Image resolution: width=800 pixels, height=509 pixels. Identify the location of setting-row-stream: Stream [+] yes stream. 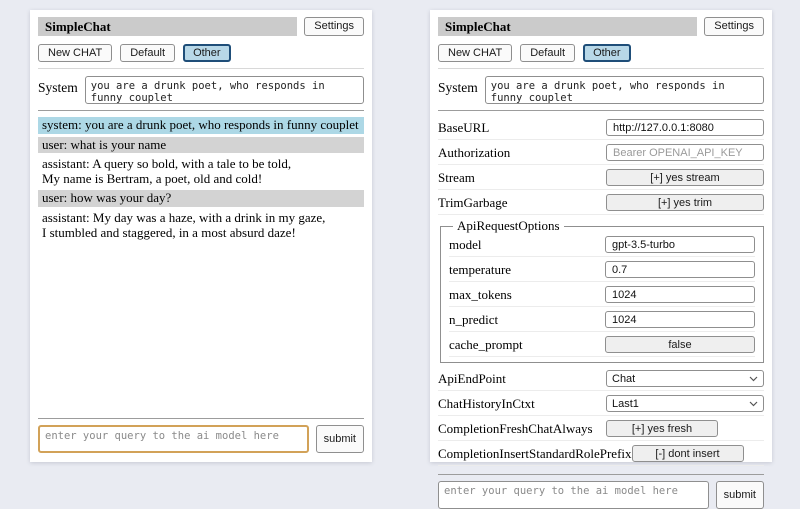
(601, 179).